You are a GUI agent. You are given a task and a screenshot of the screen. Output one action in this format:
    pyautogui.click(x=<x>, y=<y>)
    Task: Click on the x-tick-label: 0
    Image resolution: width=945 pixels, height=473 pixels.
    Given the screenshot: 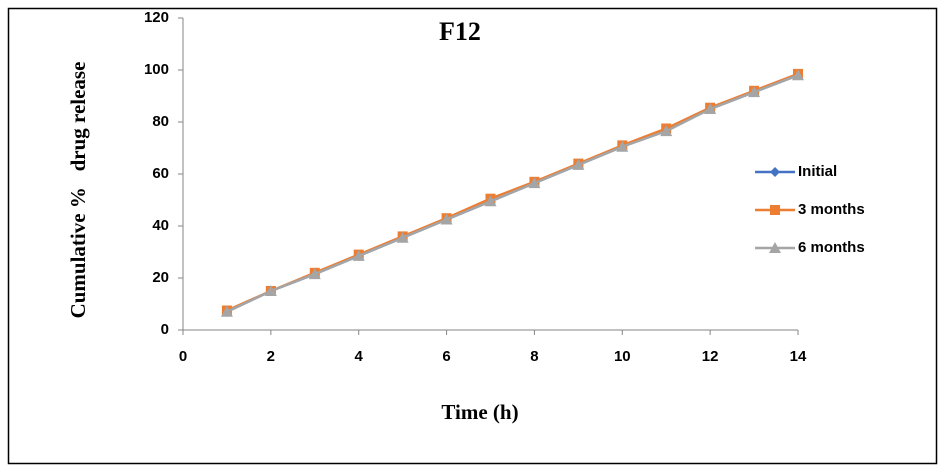 What is the action you would take?
    pyautogui.click(x=183, y=356)
    